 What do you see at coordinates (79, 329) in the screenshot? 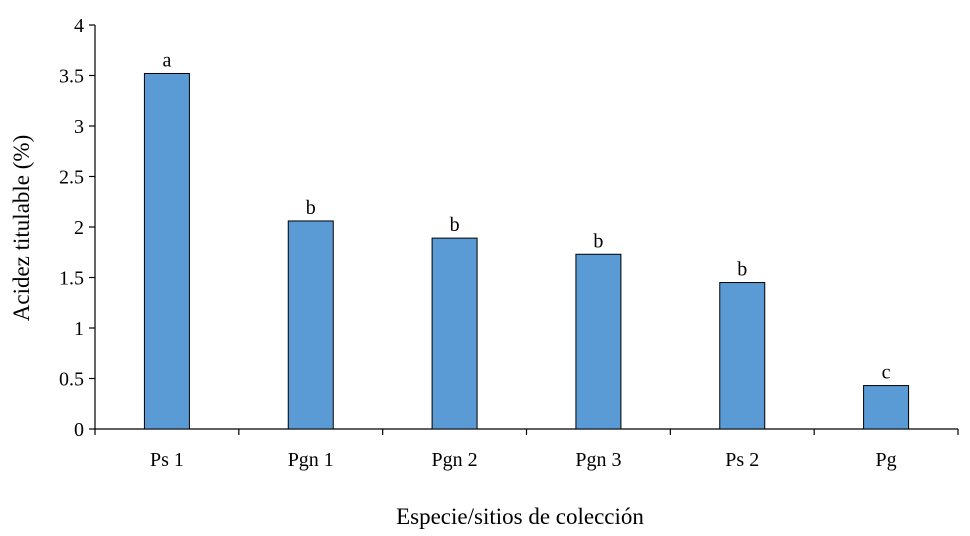
I see `y-tick-label: 1` at bounding box center [79, 329].